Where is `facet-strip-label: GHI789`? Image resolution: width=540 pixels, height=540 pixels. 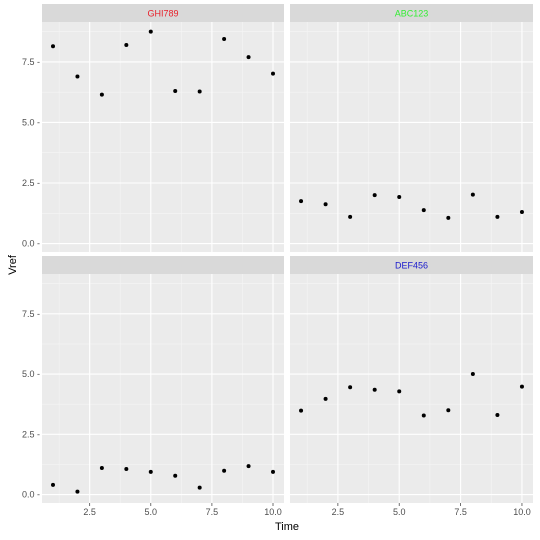
facet-strip-label: GHI789 is located at coordinates (162, 14).